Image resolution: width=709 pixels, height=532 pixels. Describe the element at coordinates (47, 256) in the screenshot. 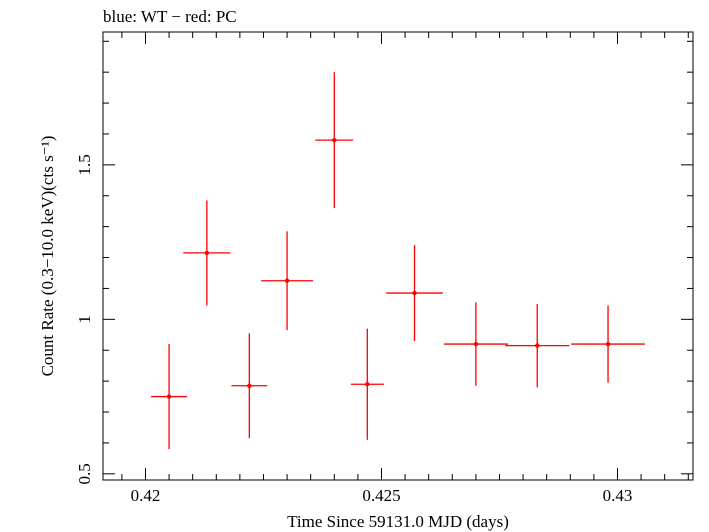

I see `y-axis-label: Count Rate (0.3−10.0 keV)(cts s⁻¹)` at that location.